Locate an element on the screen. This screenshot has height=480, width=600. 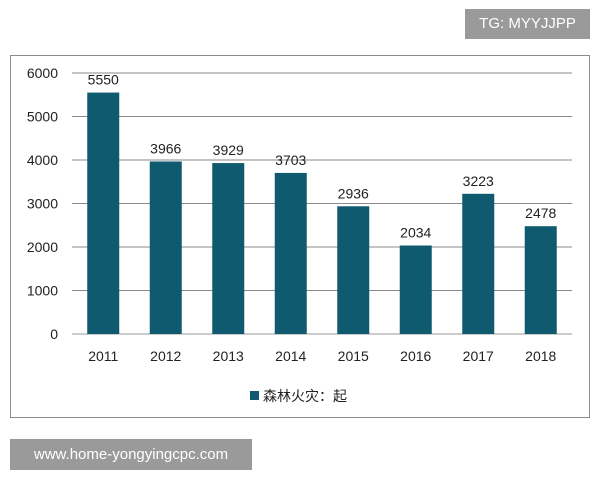
x-tick-label: 2014 is located at coordinates (290, 356).